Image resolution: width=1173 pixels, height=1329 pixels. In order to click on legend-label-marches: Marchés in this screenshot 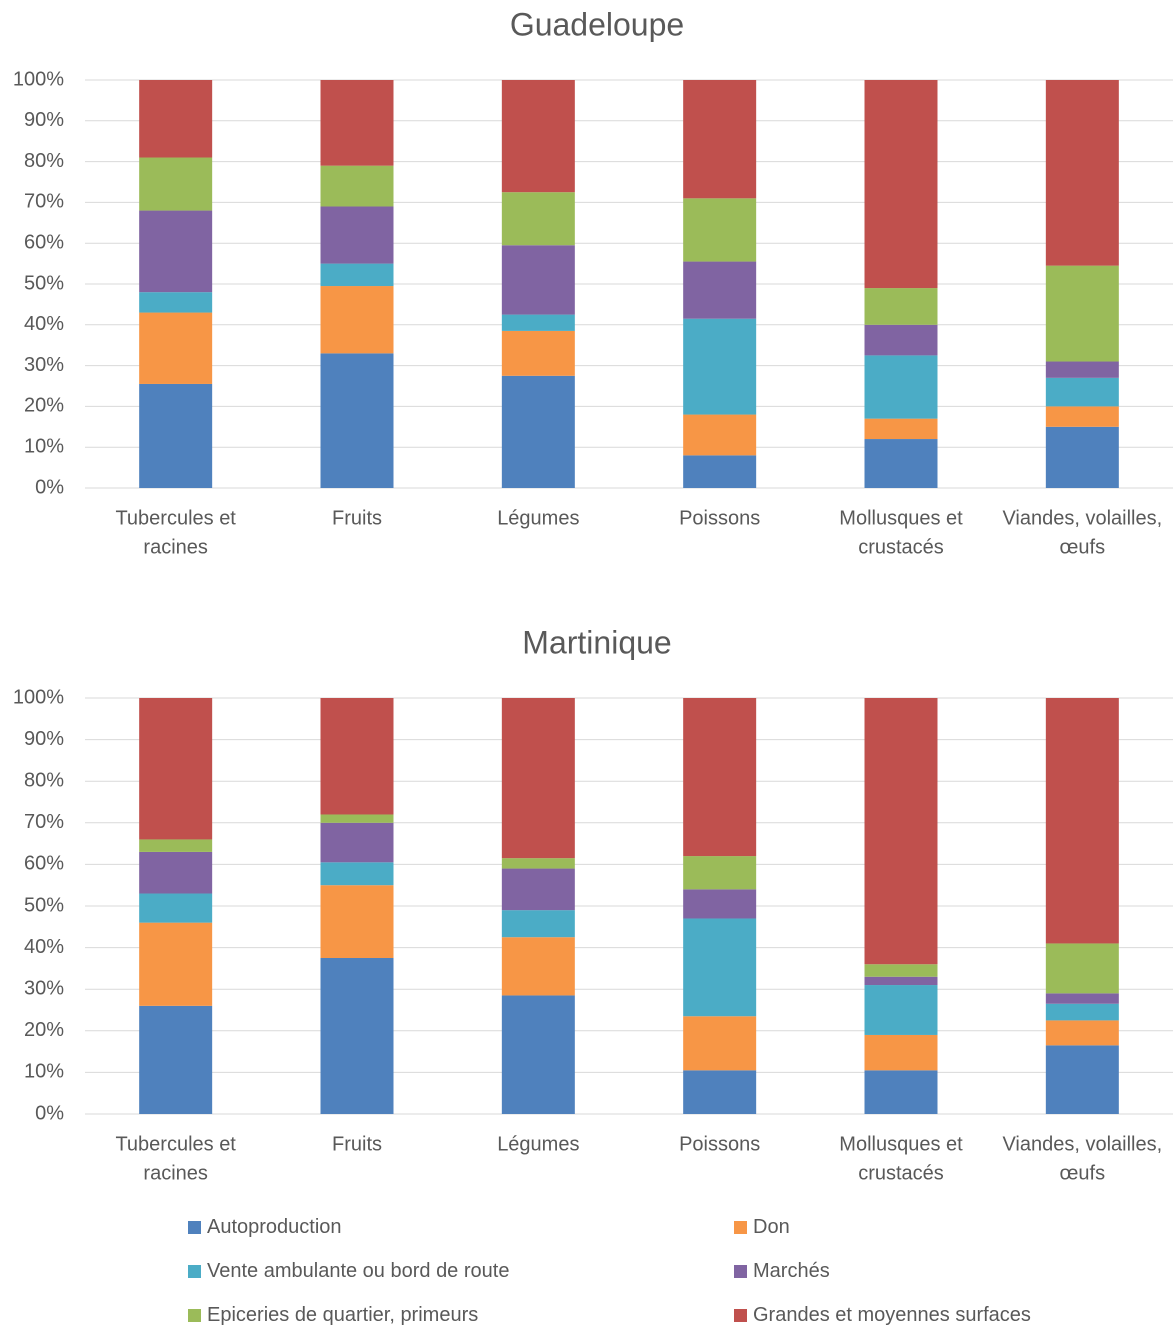, I will do `click(791, 1271)`.